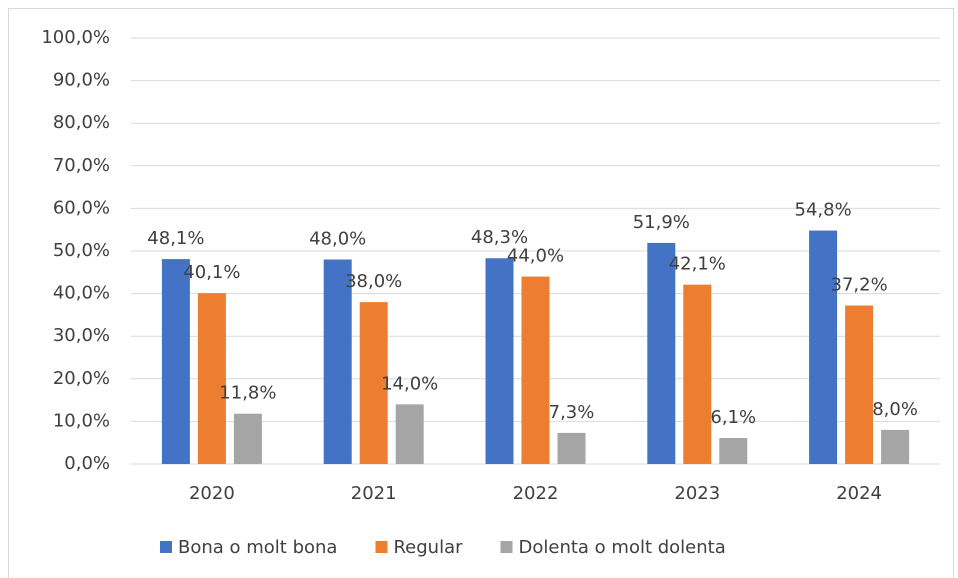 This screenshot has width=958, height=578. Describe the element at coordinates (661, 222) in the screenshot. I see `value-label: 51,9%` at that location.